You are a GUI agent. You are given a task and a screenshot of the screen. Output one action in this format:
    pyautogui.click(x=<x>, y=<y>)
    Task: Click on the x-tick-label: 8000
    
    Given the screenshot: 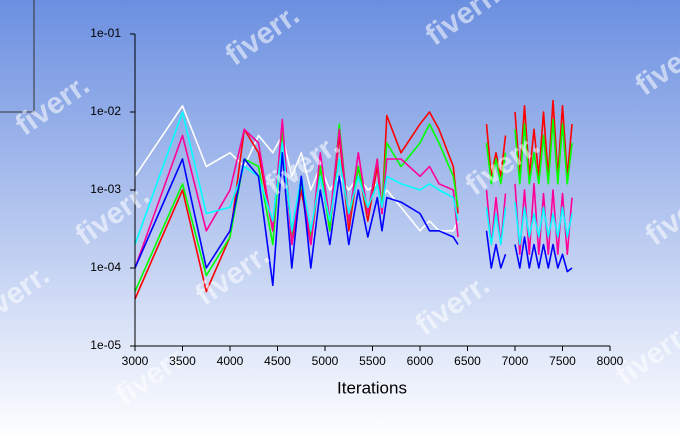 What is the action you would take?
    pyautogui.click(x=610, y=361)
    